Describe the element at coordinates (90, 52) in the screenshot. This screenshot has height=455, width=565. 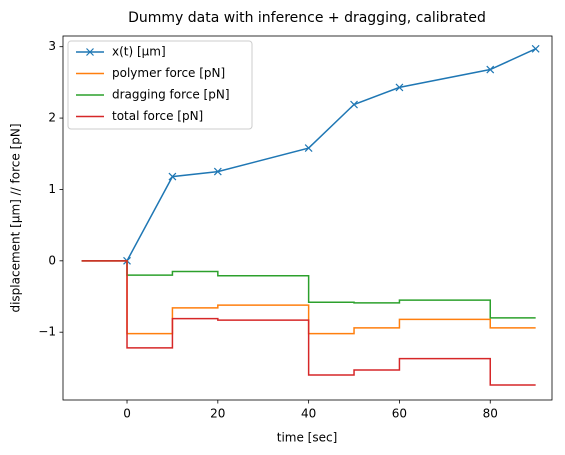
I see `legend-marker` at that location.